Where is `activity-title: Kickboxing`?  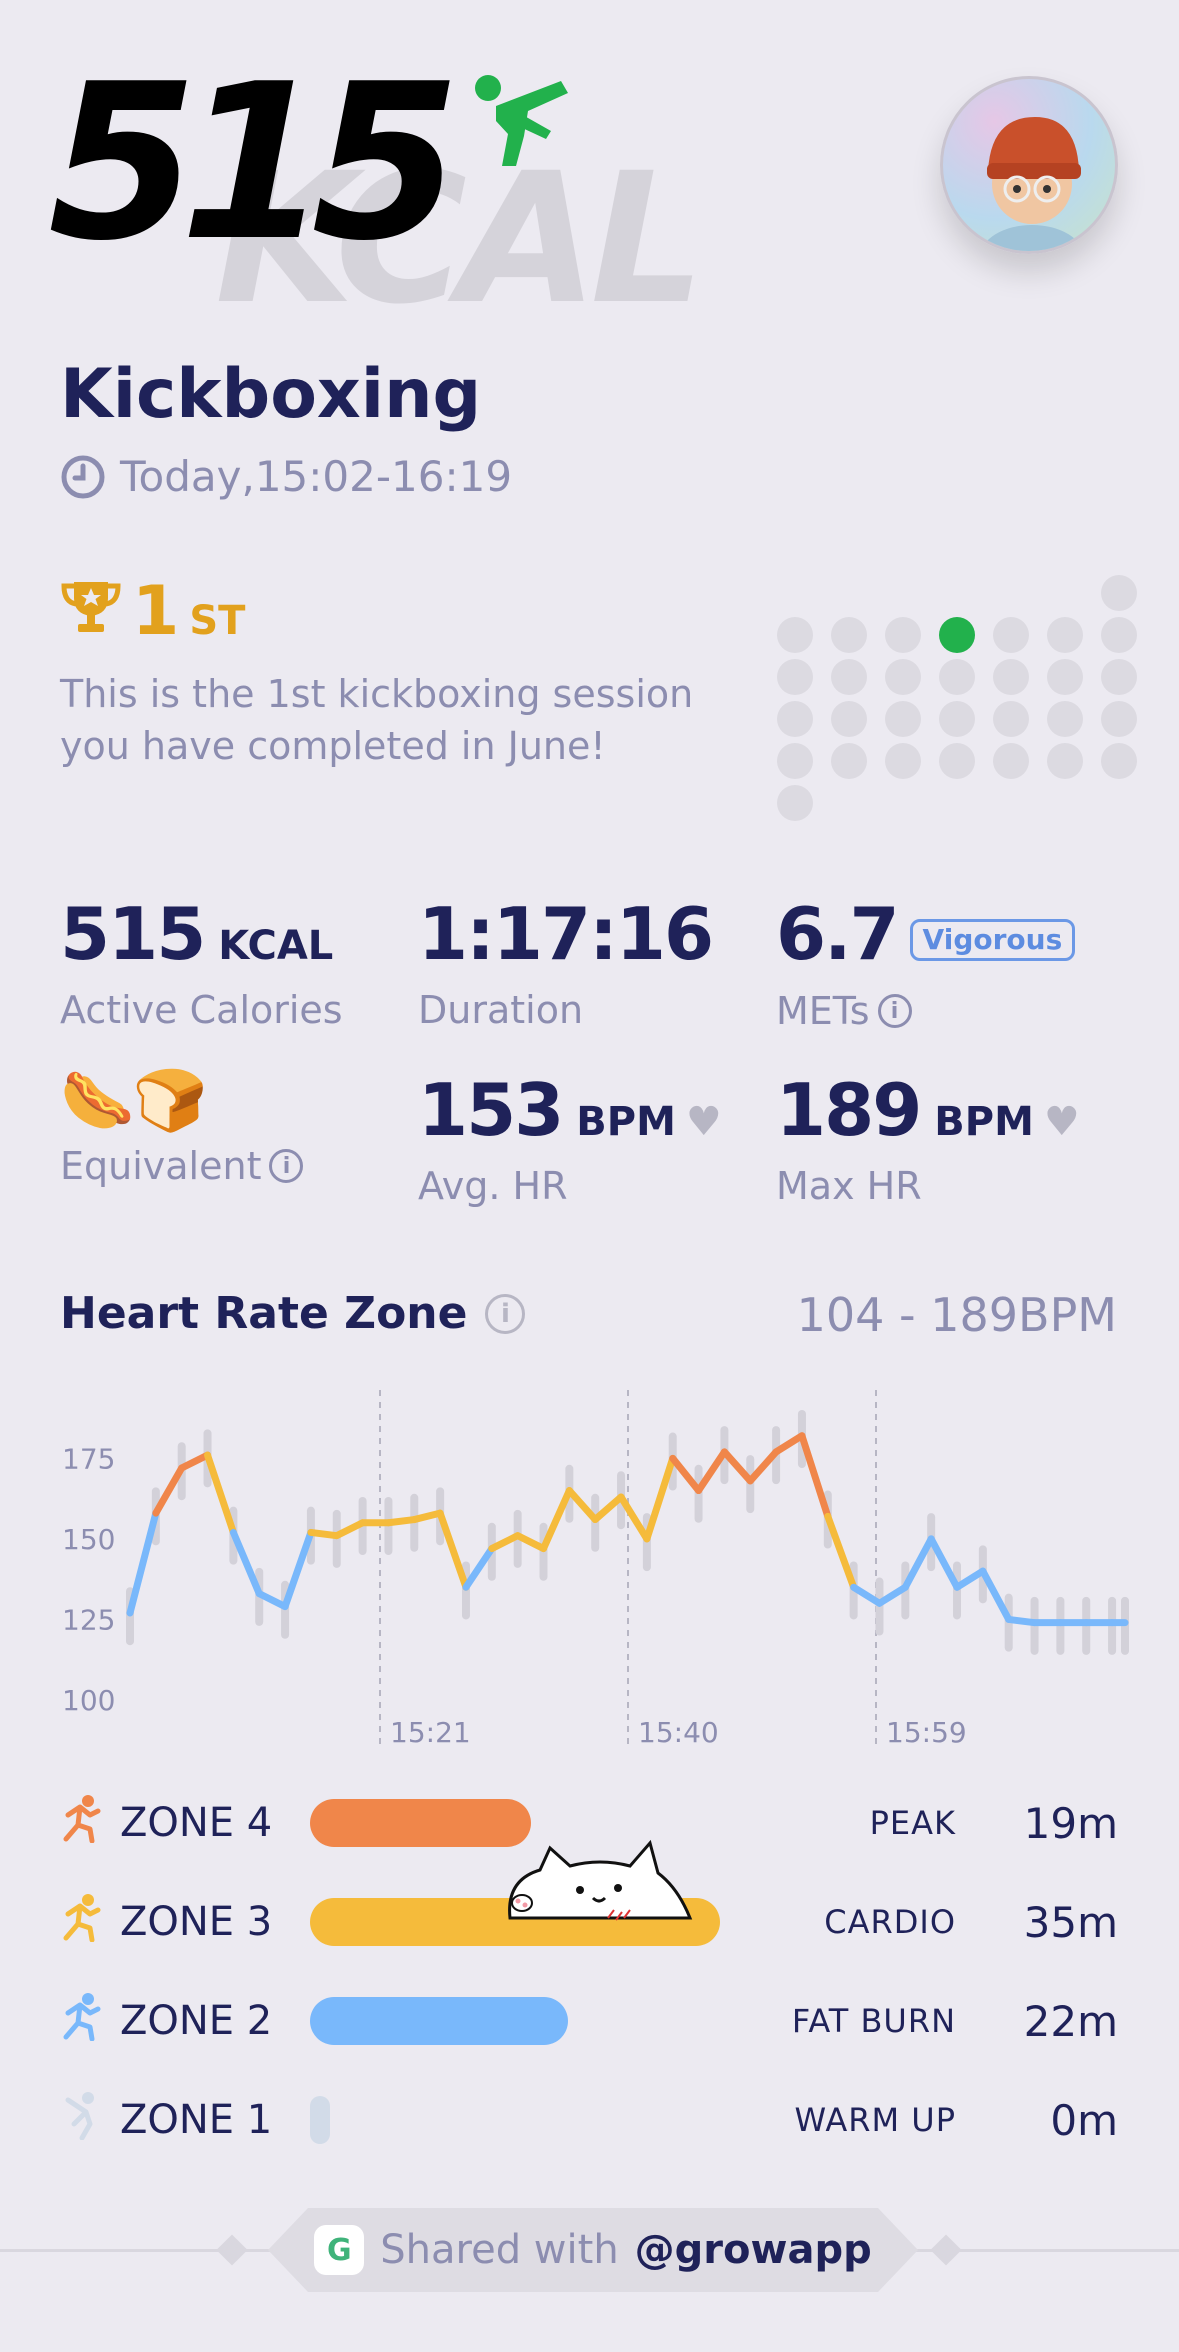 activity-title: Kickboxing is located at coordinates (271, 394).